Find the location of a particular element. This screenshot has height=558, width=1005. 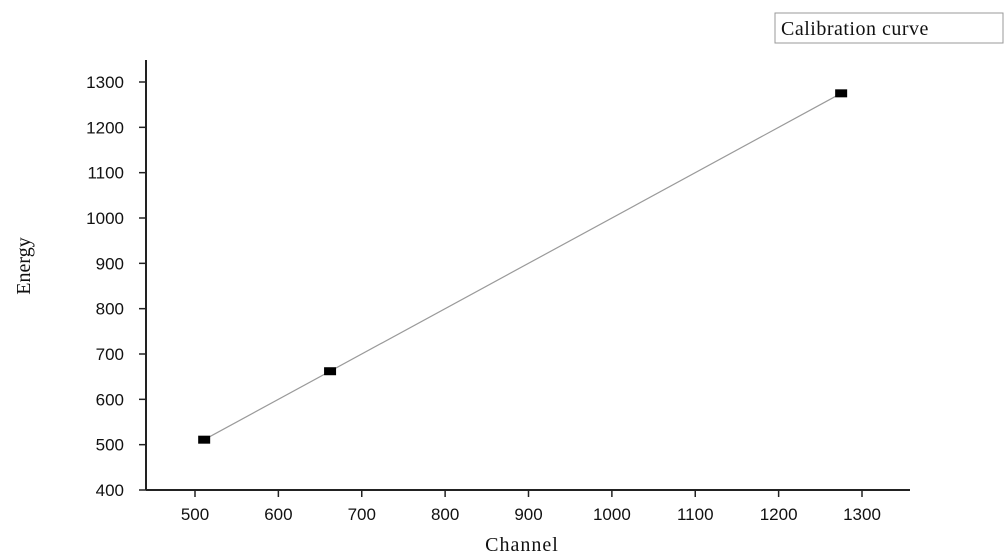

y-axis-title: Energy is located at coordinates (24, 265).